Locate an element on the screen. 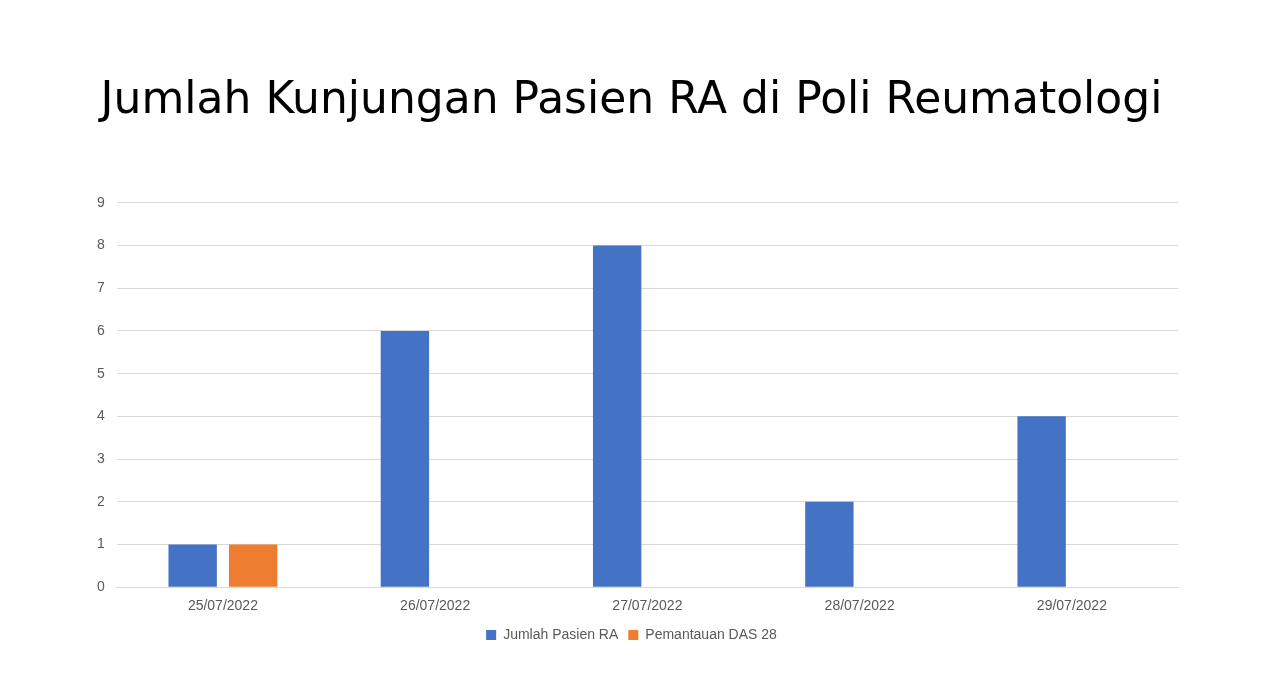  legend-label: Jumlah Pasien RA is located at coordinates (561, 633).